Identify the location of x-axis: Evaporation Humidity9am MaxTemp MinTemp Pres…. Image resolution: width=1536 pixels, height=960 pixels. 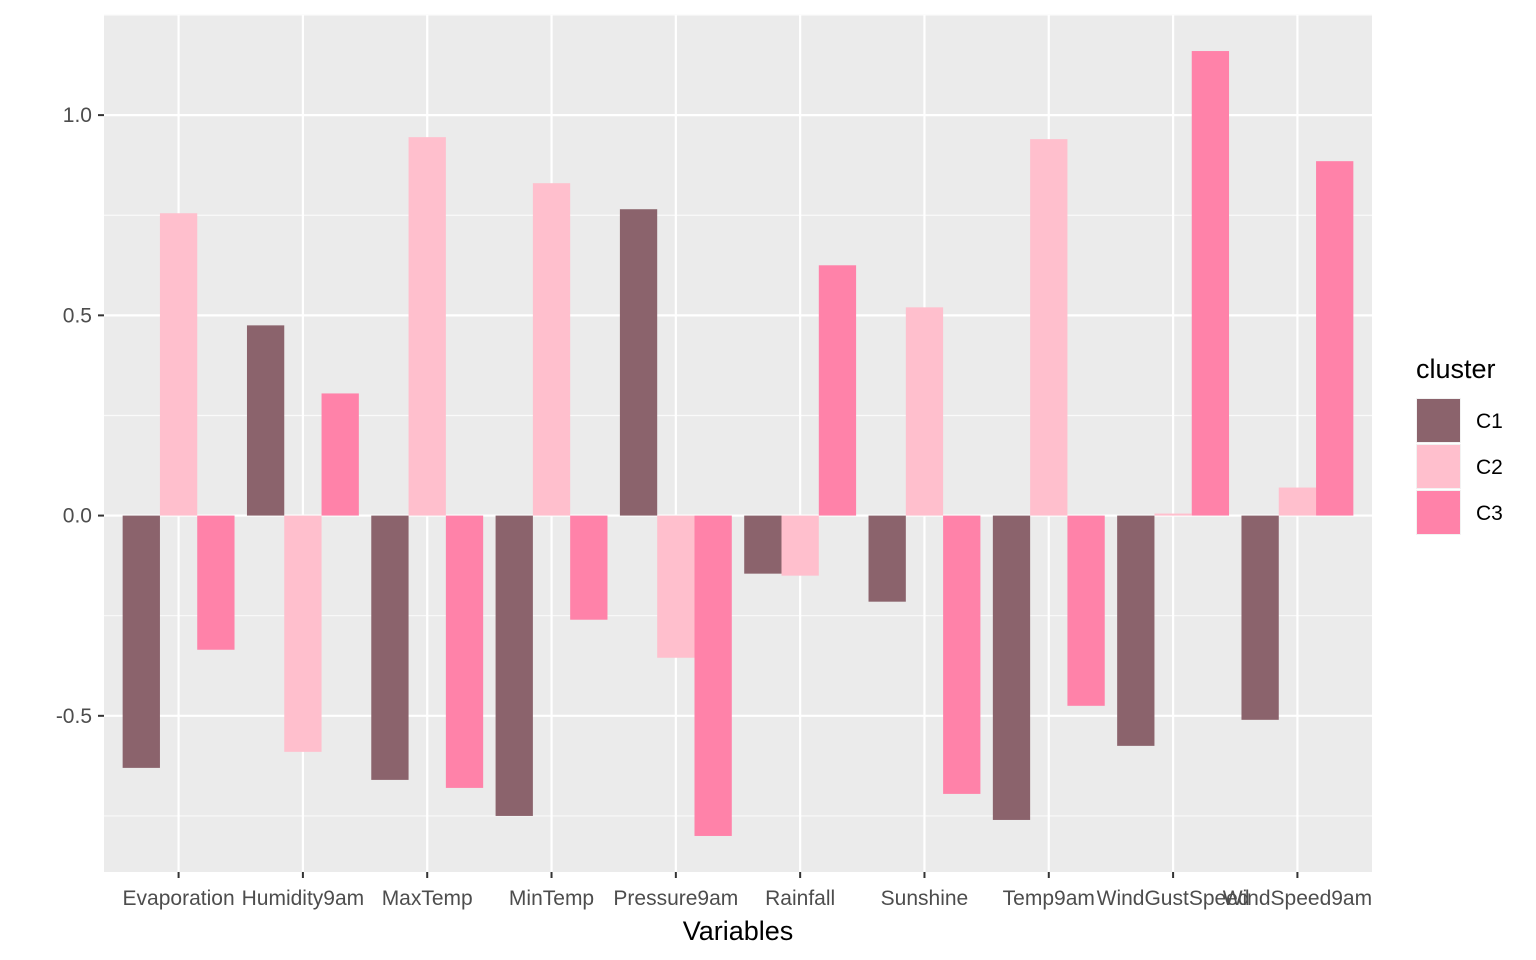
(747, 891).